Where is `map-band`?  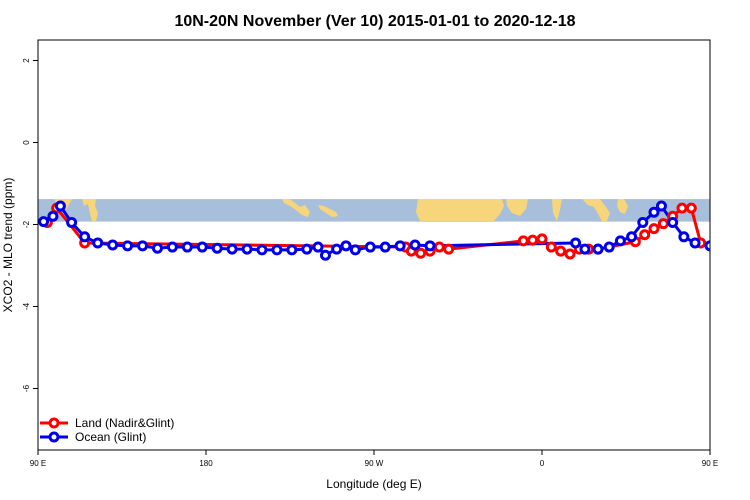
map-band is located at coordinates (374, 210).